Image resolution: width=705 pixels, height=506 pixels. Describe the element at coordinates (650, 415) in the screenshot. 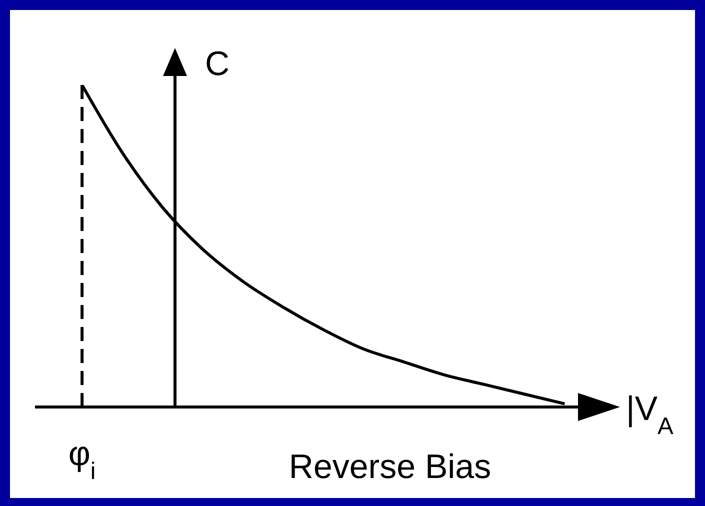

I see `x-axis-title: |V$_{A}$` at that location.